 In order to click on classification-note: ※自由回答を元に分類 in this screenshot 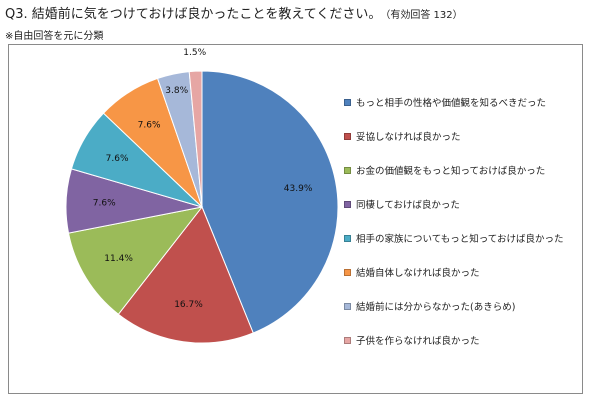, I will do `click(54, 36)`.